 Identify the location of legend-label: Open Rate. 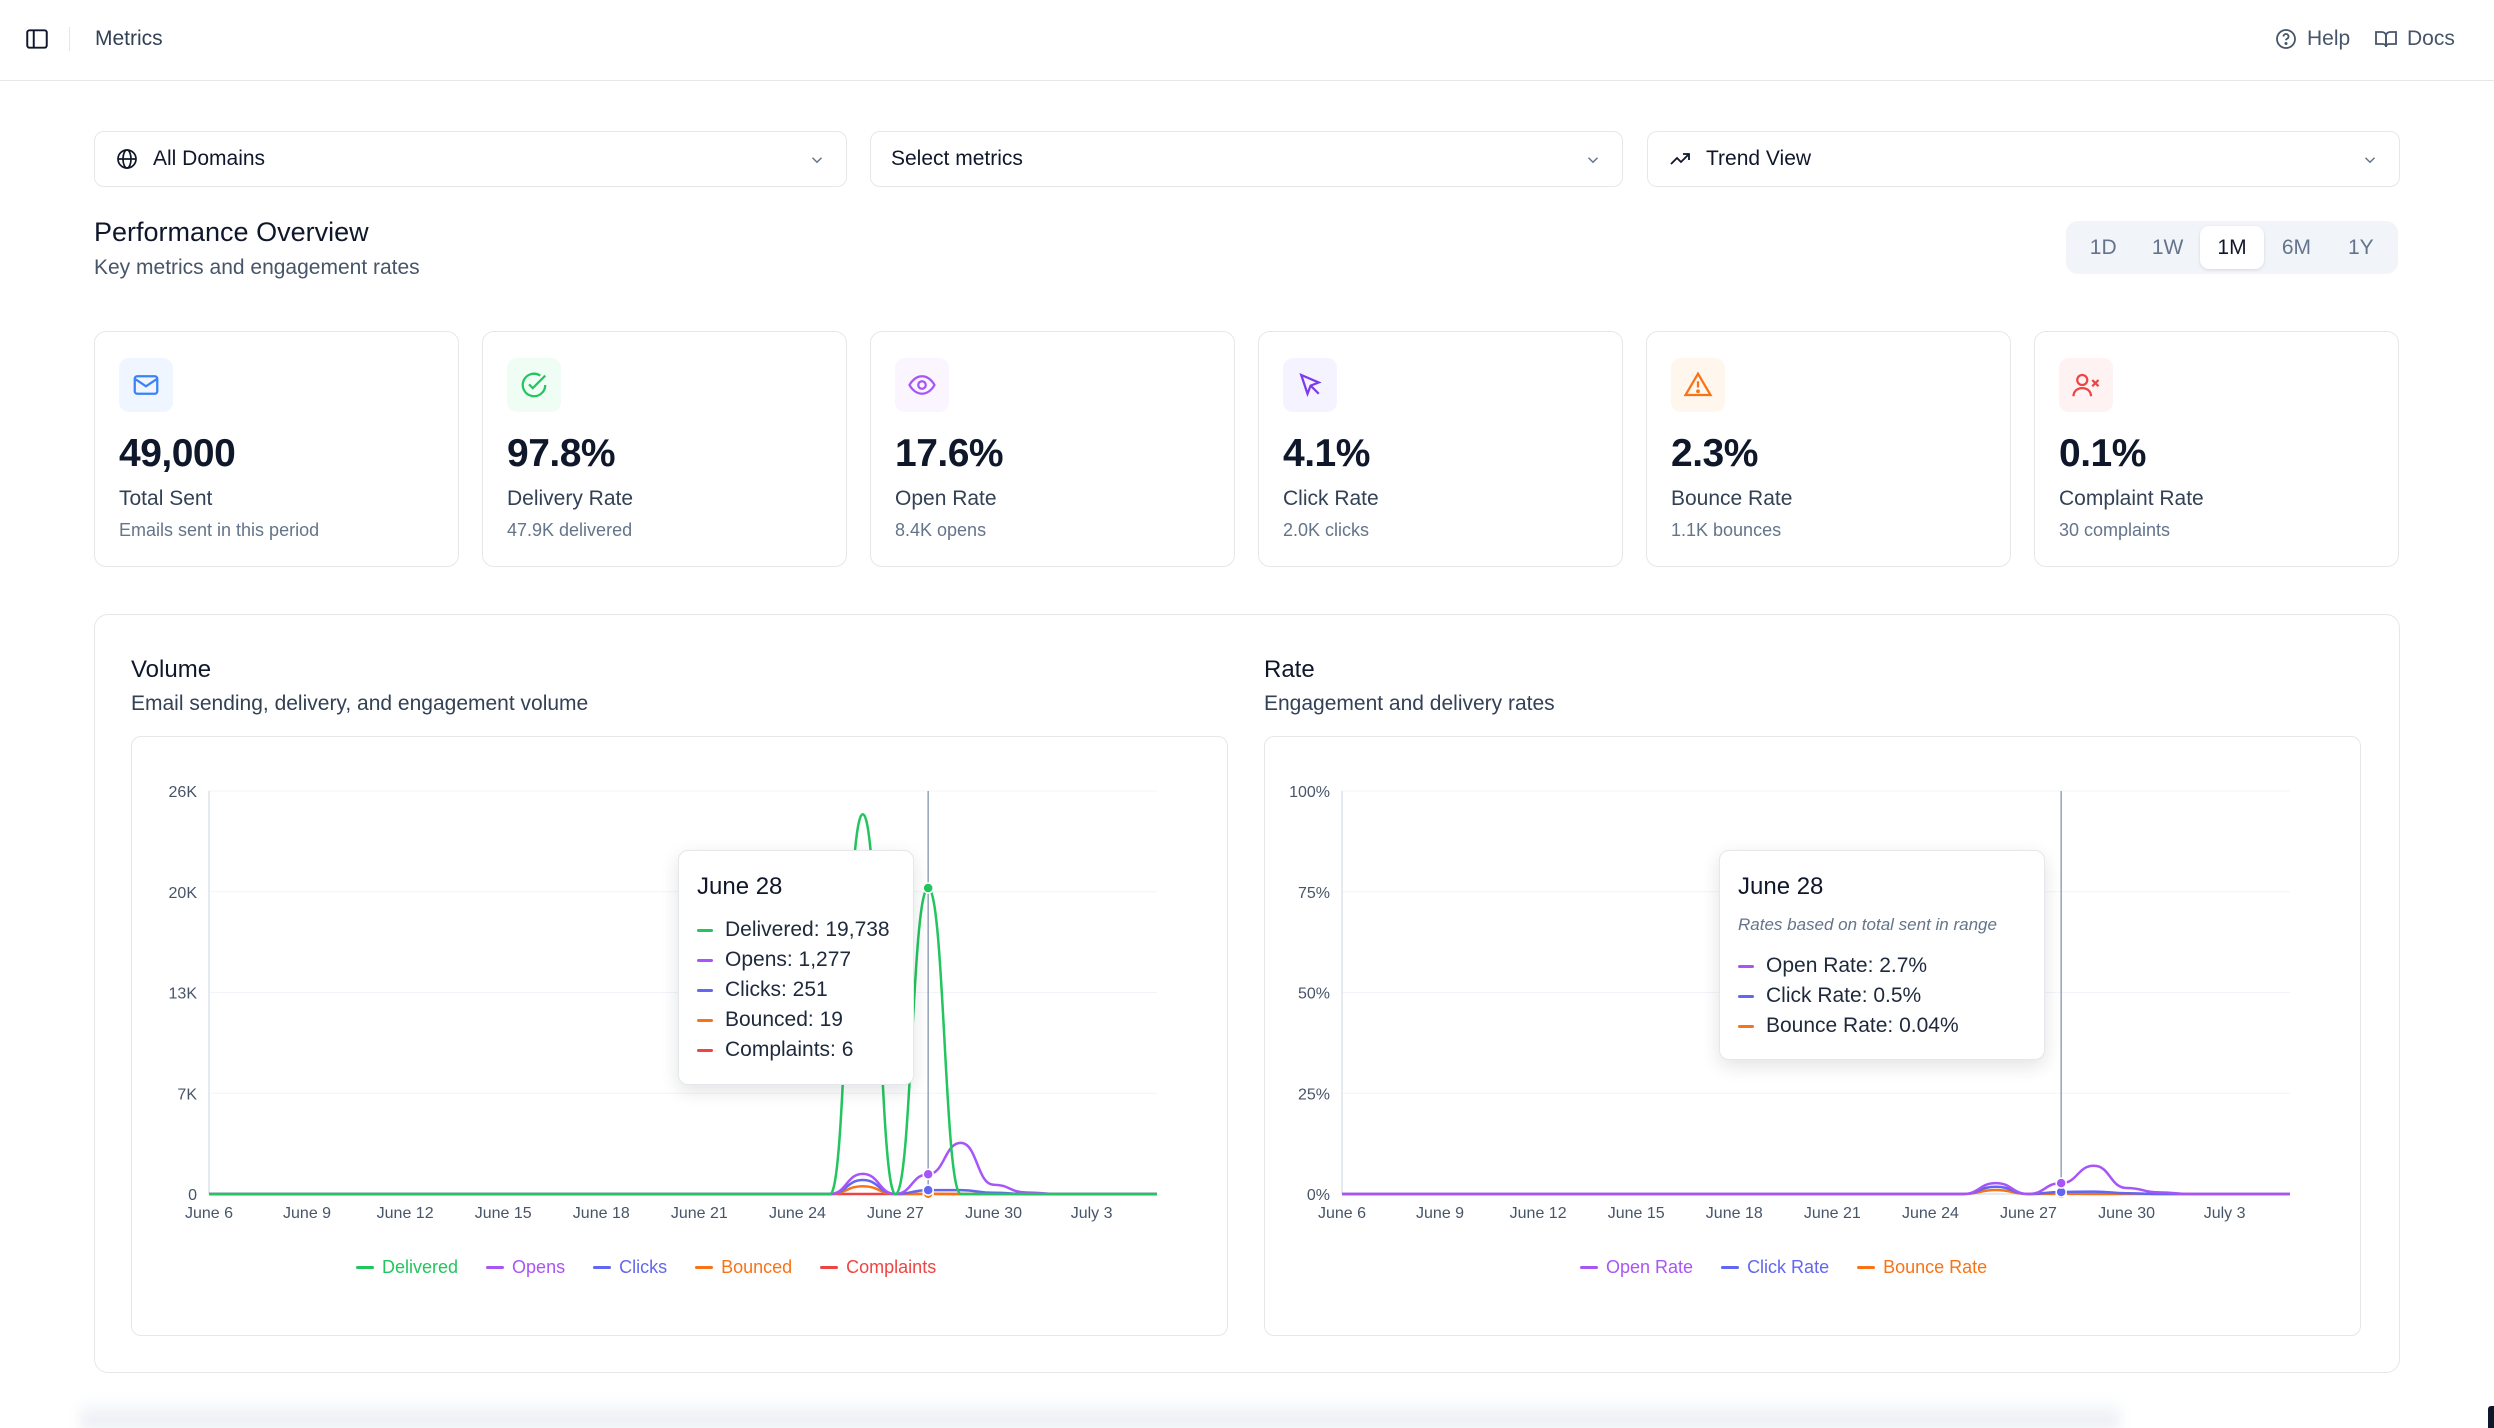
(1650, 1267).